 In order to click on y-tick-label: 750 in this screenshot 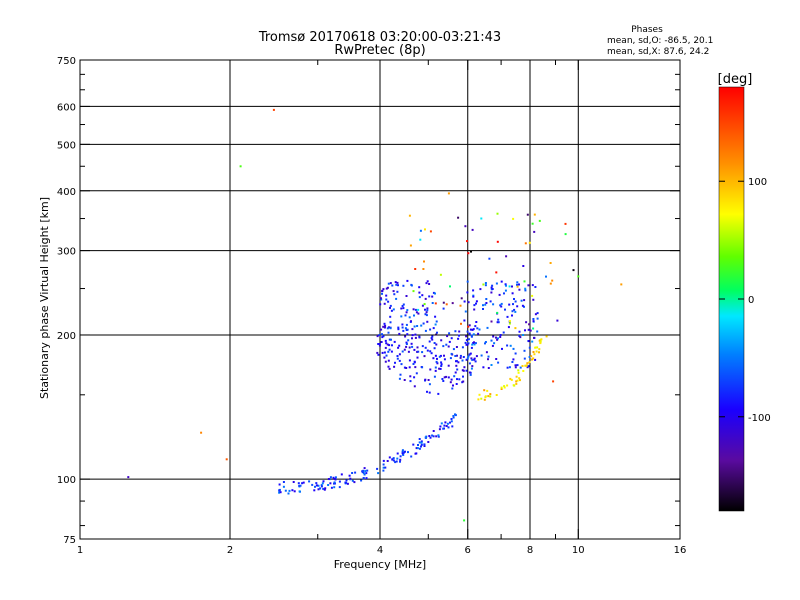, I will do `click(66, 61)`.